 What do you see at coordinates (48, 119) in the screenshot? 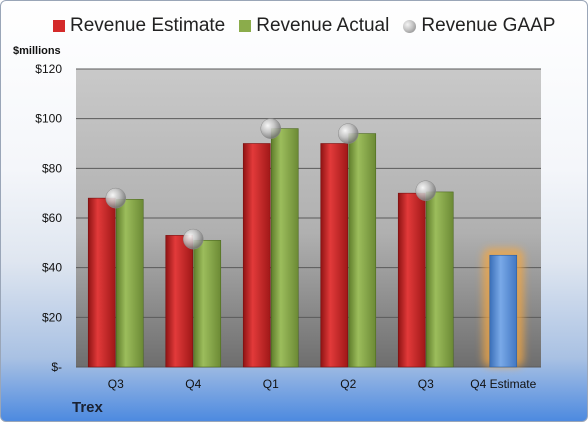
I see `y-tick-label: $100` at bounding box center [48, 119].